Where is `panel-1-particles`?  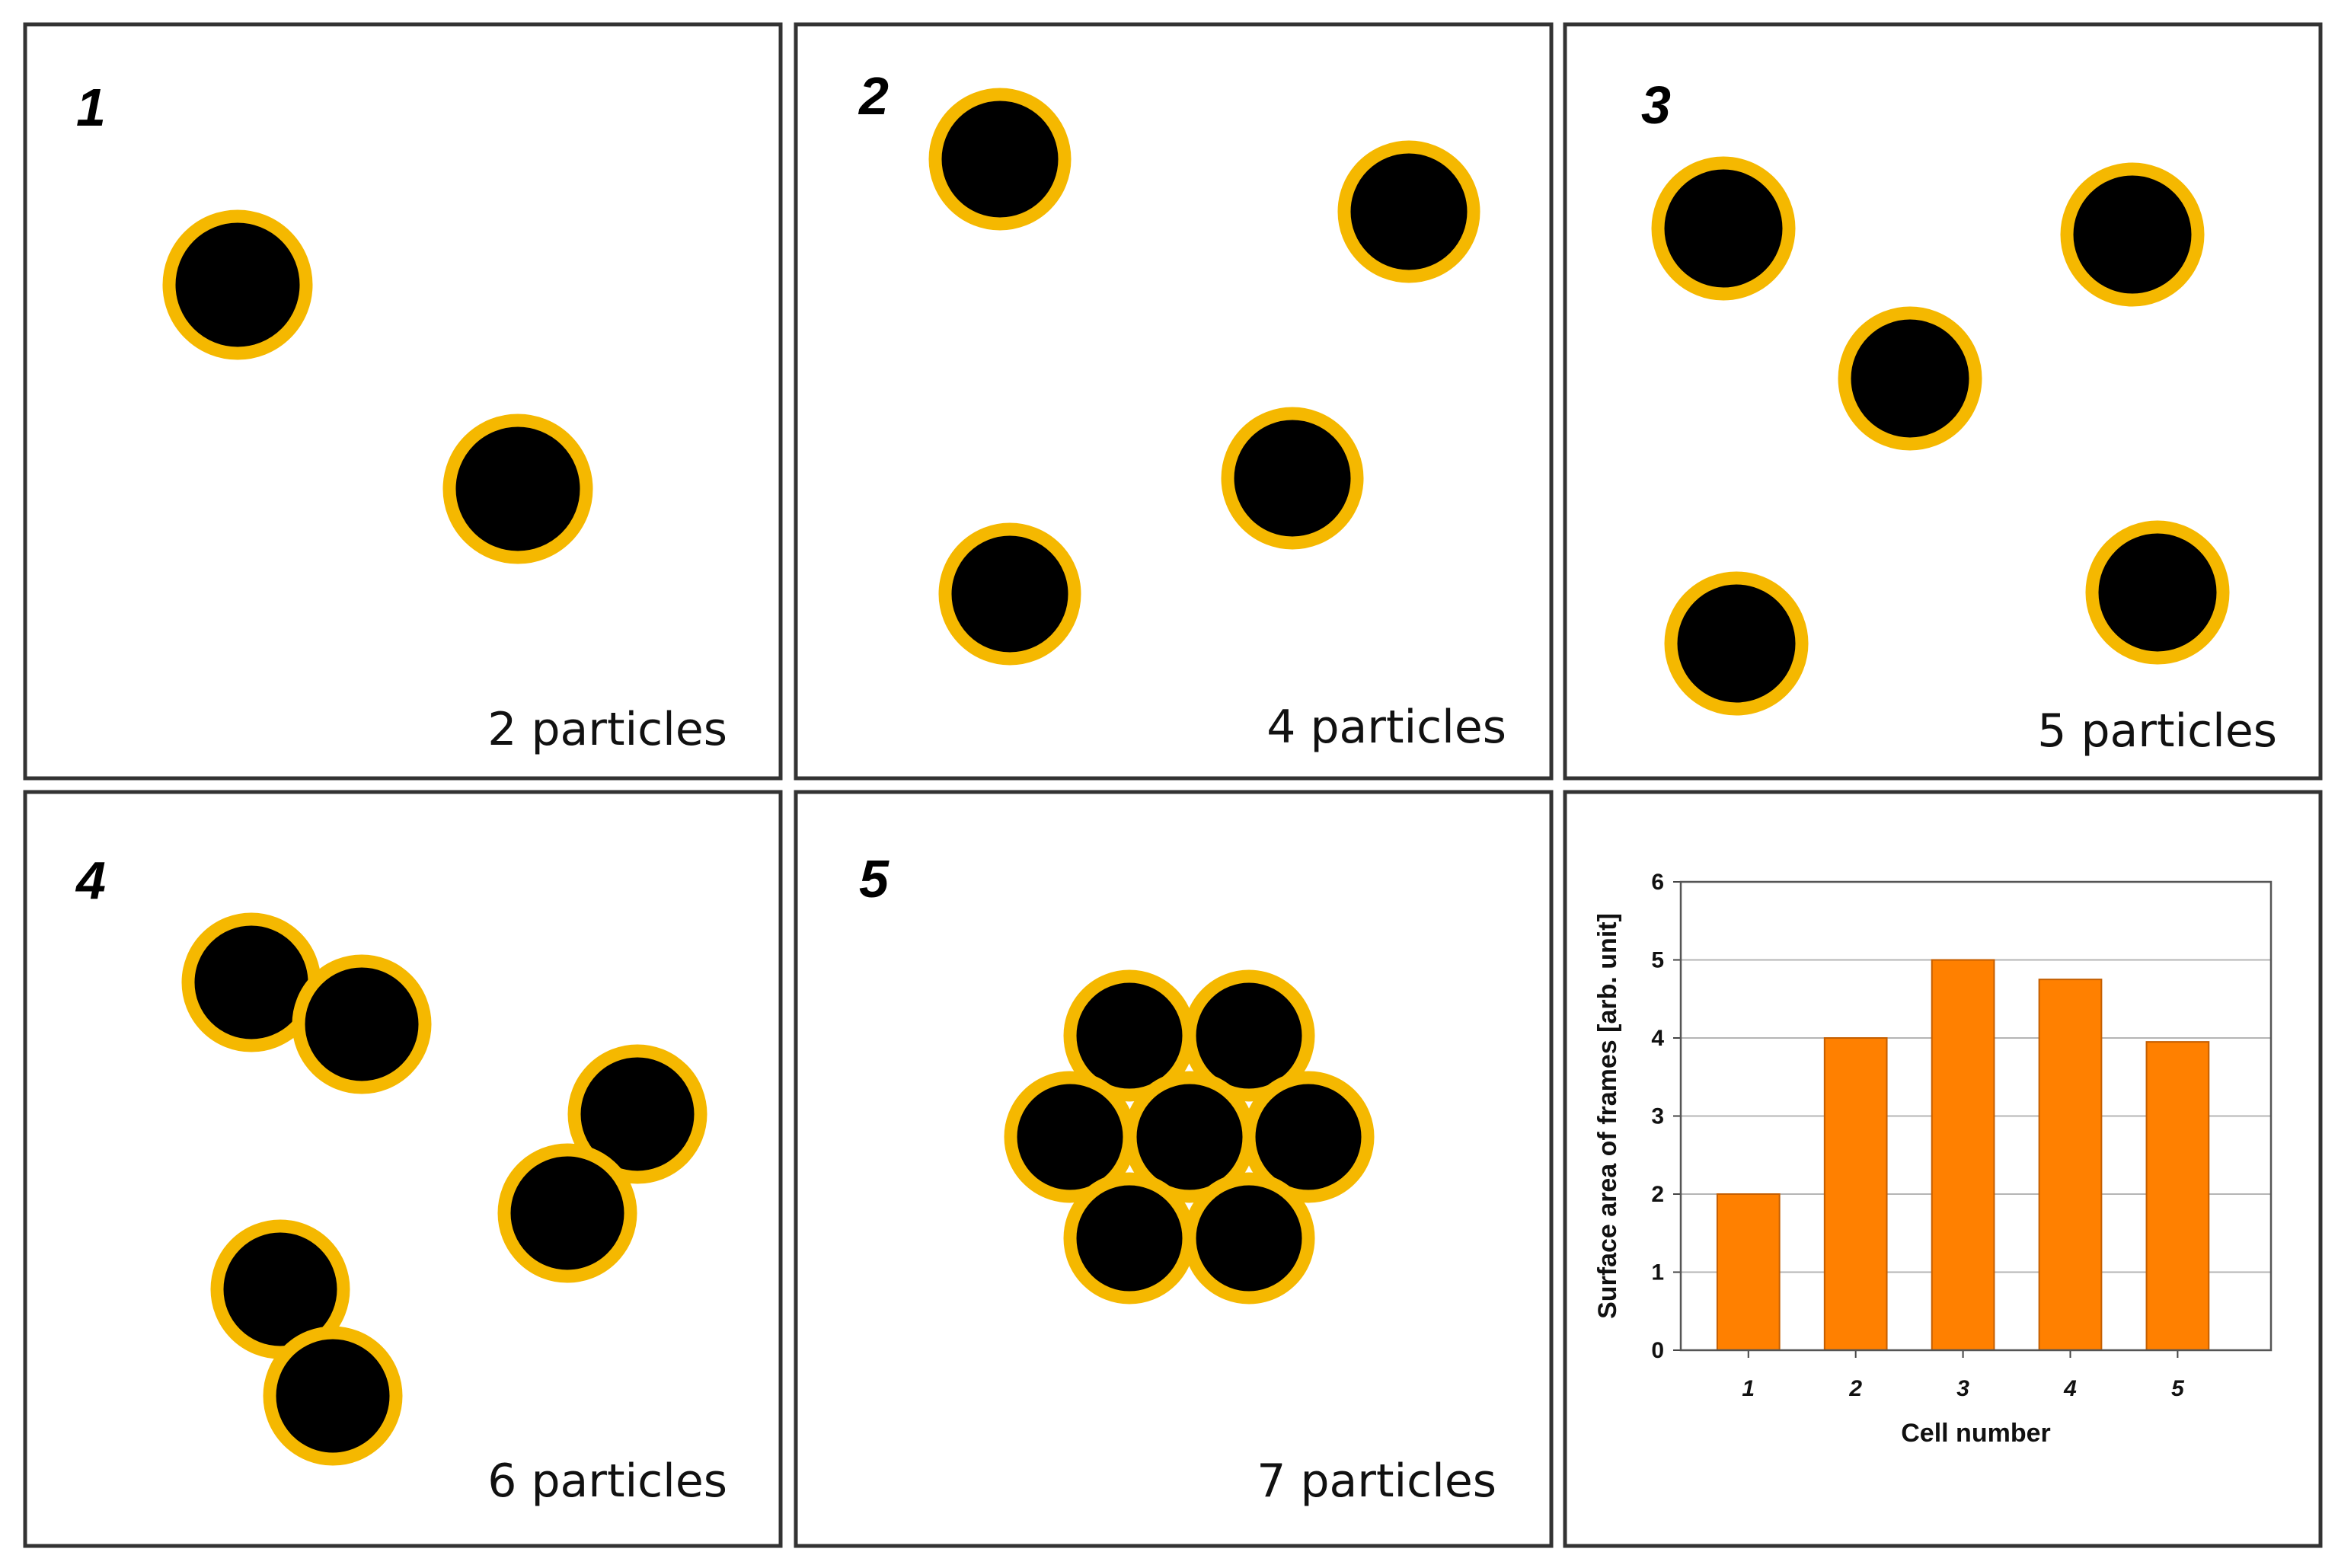 panel-1-particles is located at coordinates (377, 387).